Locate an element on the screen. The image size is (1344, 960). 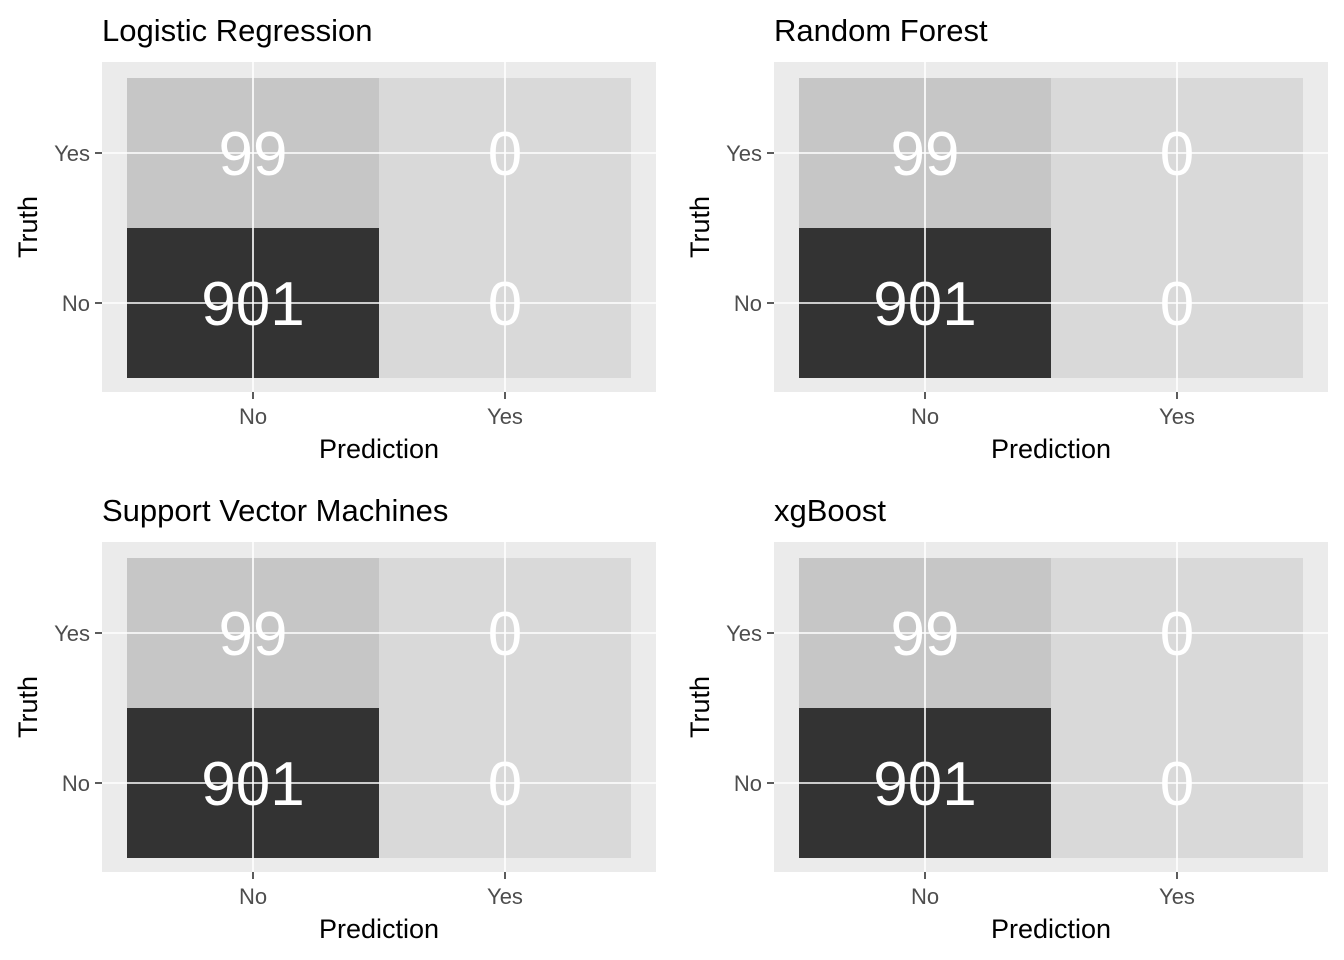
chart-title: Logistic Regression is located at coordinates (237, 30).